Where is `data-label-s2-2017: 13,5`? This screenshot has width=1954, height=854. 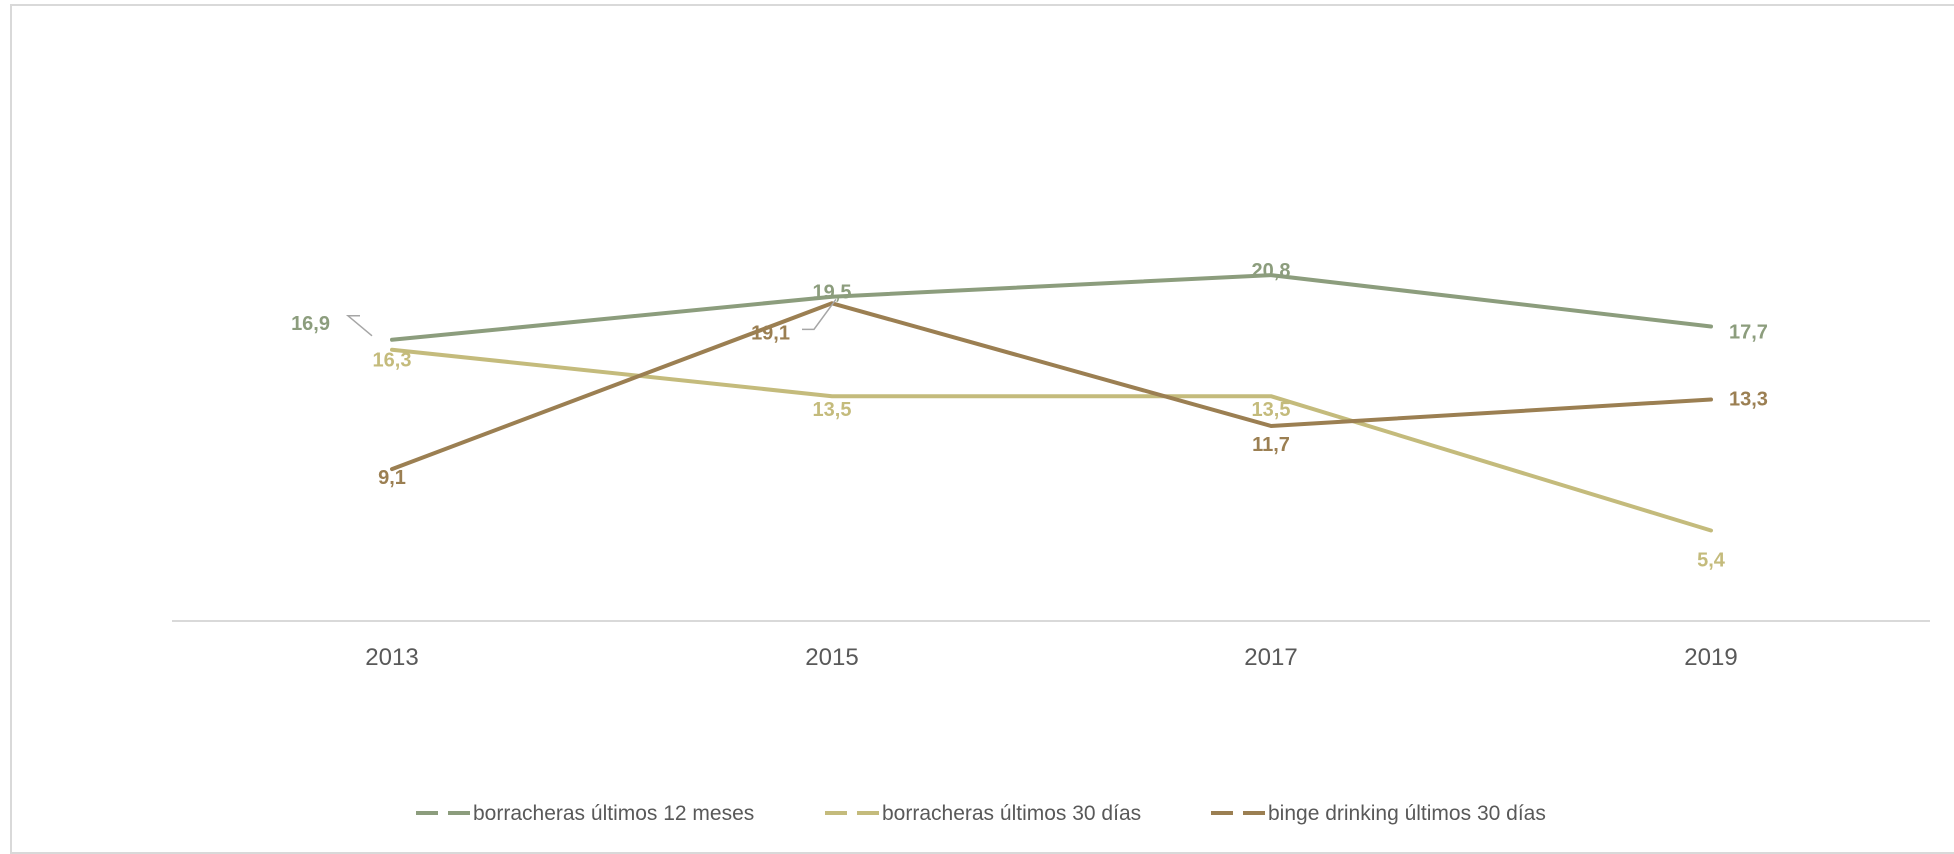 data-label-s2-2017: 13,5 is located at coordinates (1271, 410).